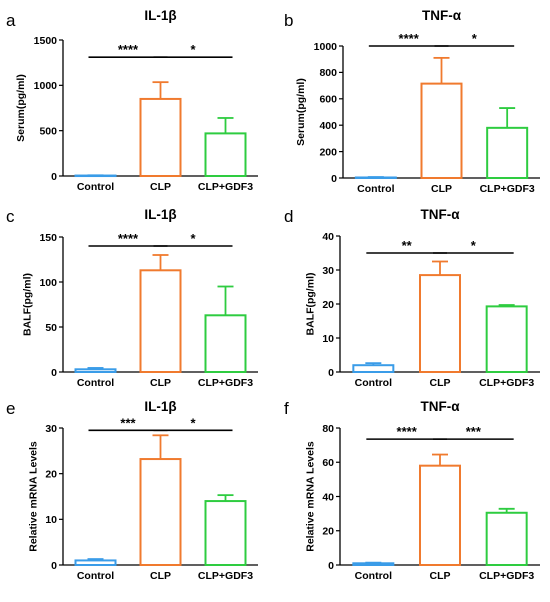 The image size is (550, 602). What do you see at coordinates (288, 216) in the screenshot?
I see `panel-letter: d` at bounding box center [288, 216].